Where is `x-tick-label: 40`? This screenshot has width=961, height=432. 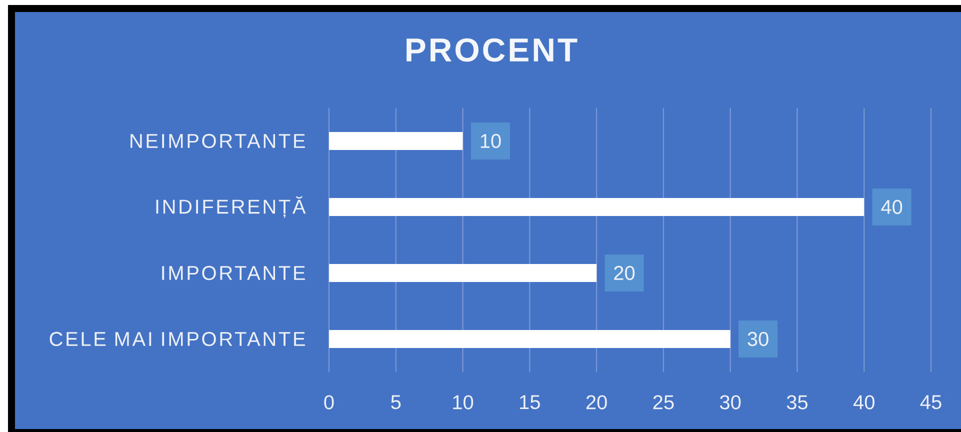
x-tick-label: 40 is located at coordinates (863, 402).